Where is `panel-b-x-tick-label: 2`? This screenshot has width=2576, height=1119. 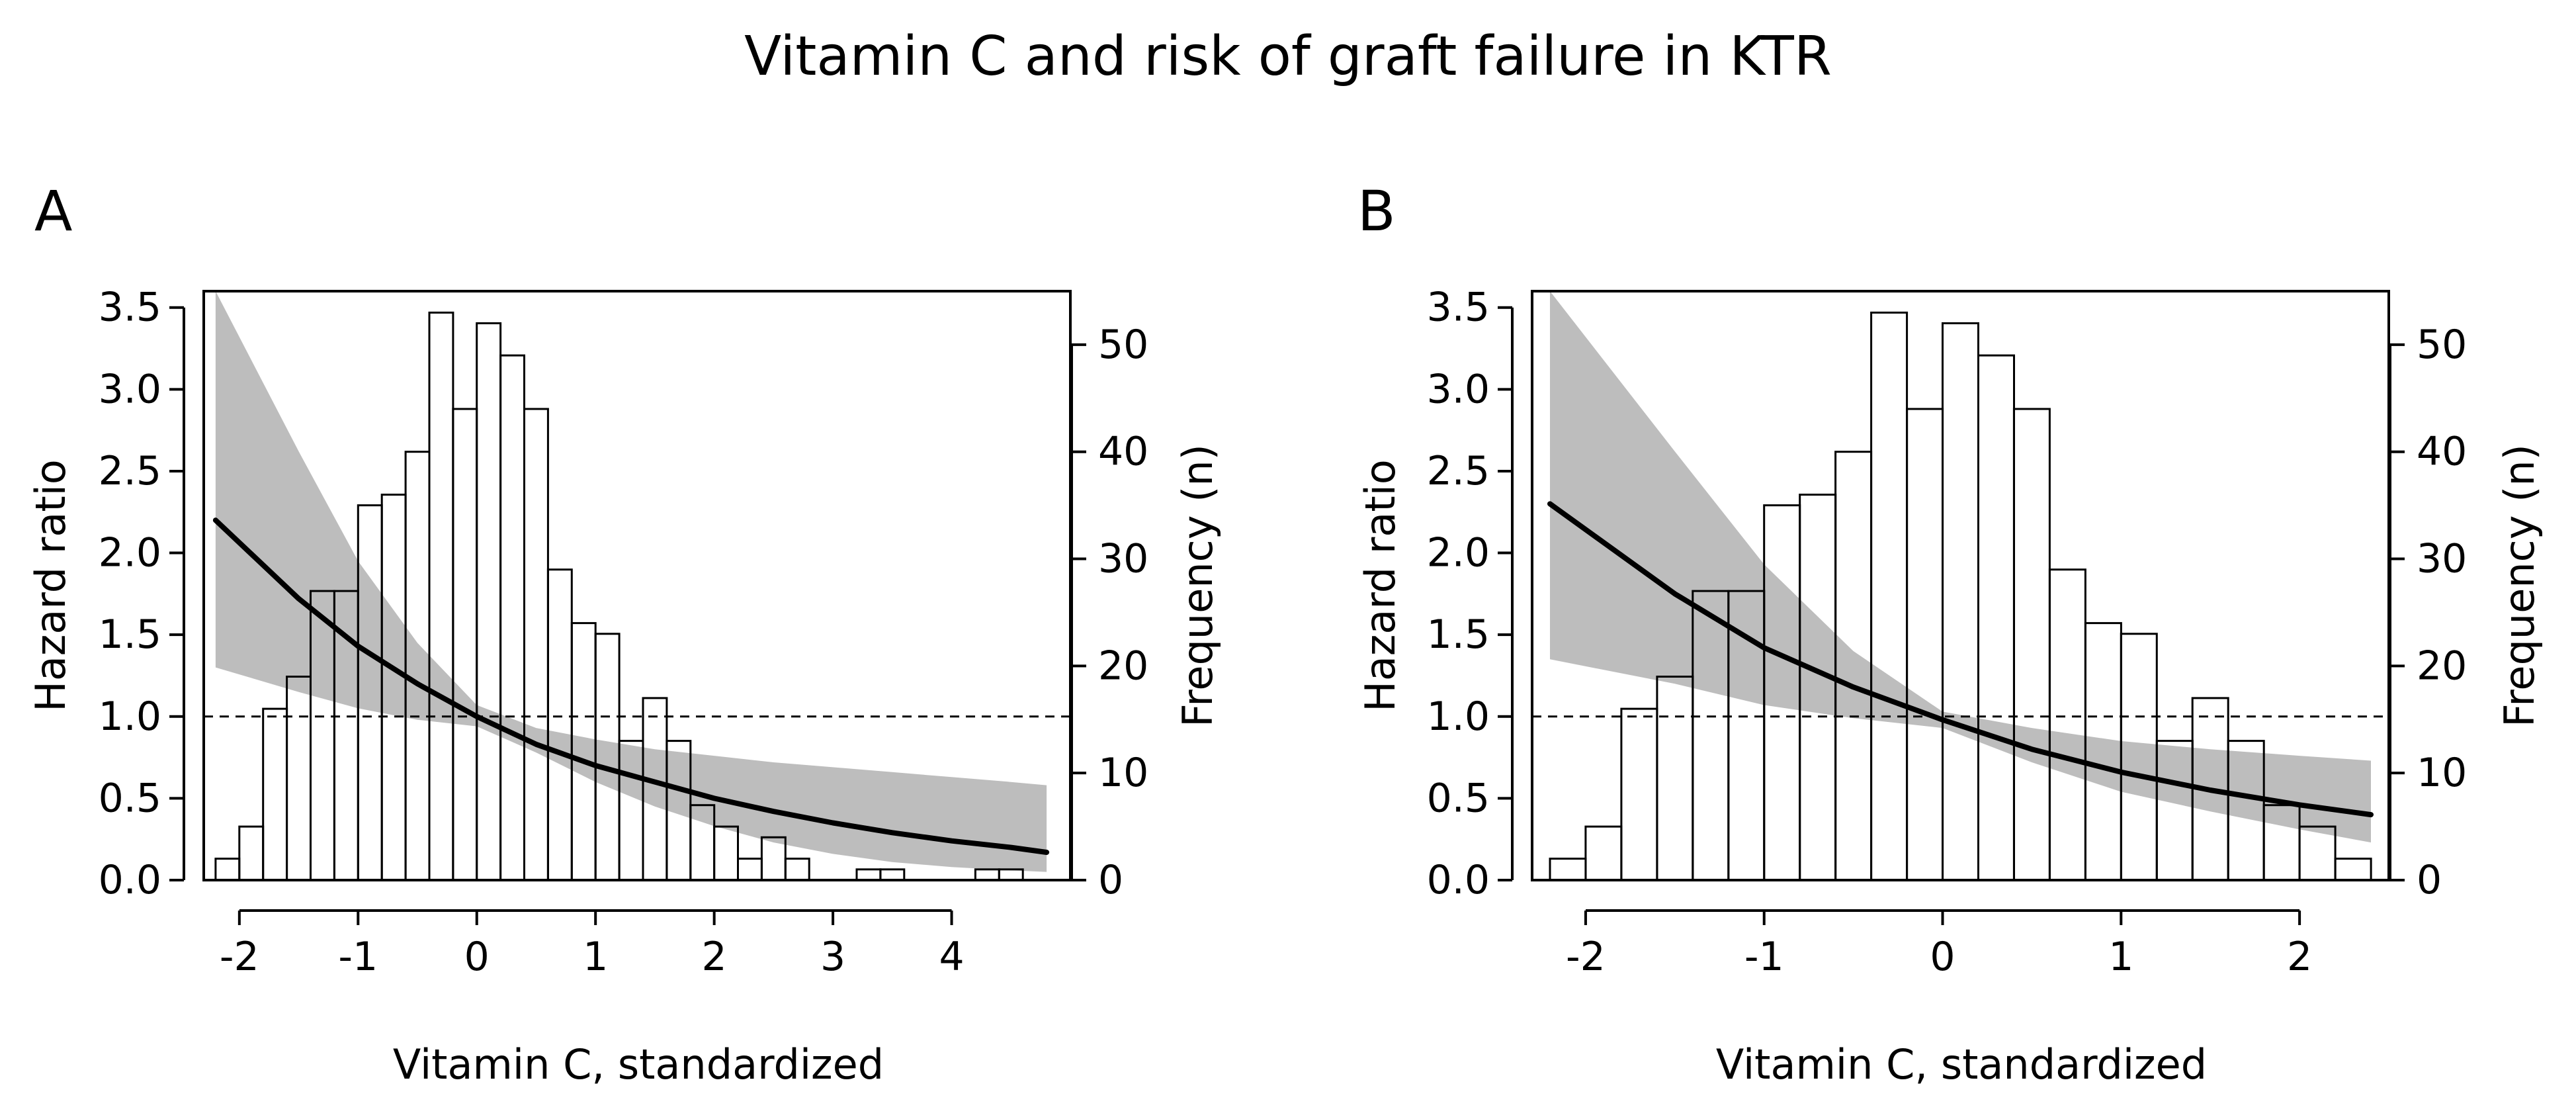 panel-b-x-tick-label: 2 is located at coordinates (2299, 957).